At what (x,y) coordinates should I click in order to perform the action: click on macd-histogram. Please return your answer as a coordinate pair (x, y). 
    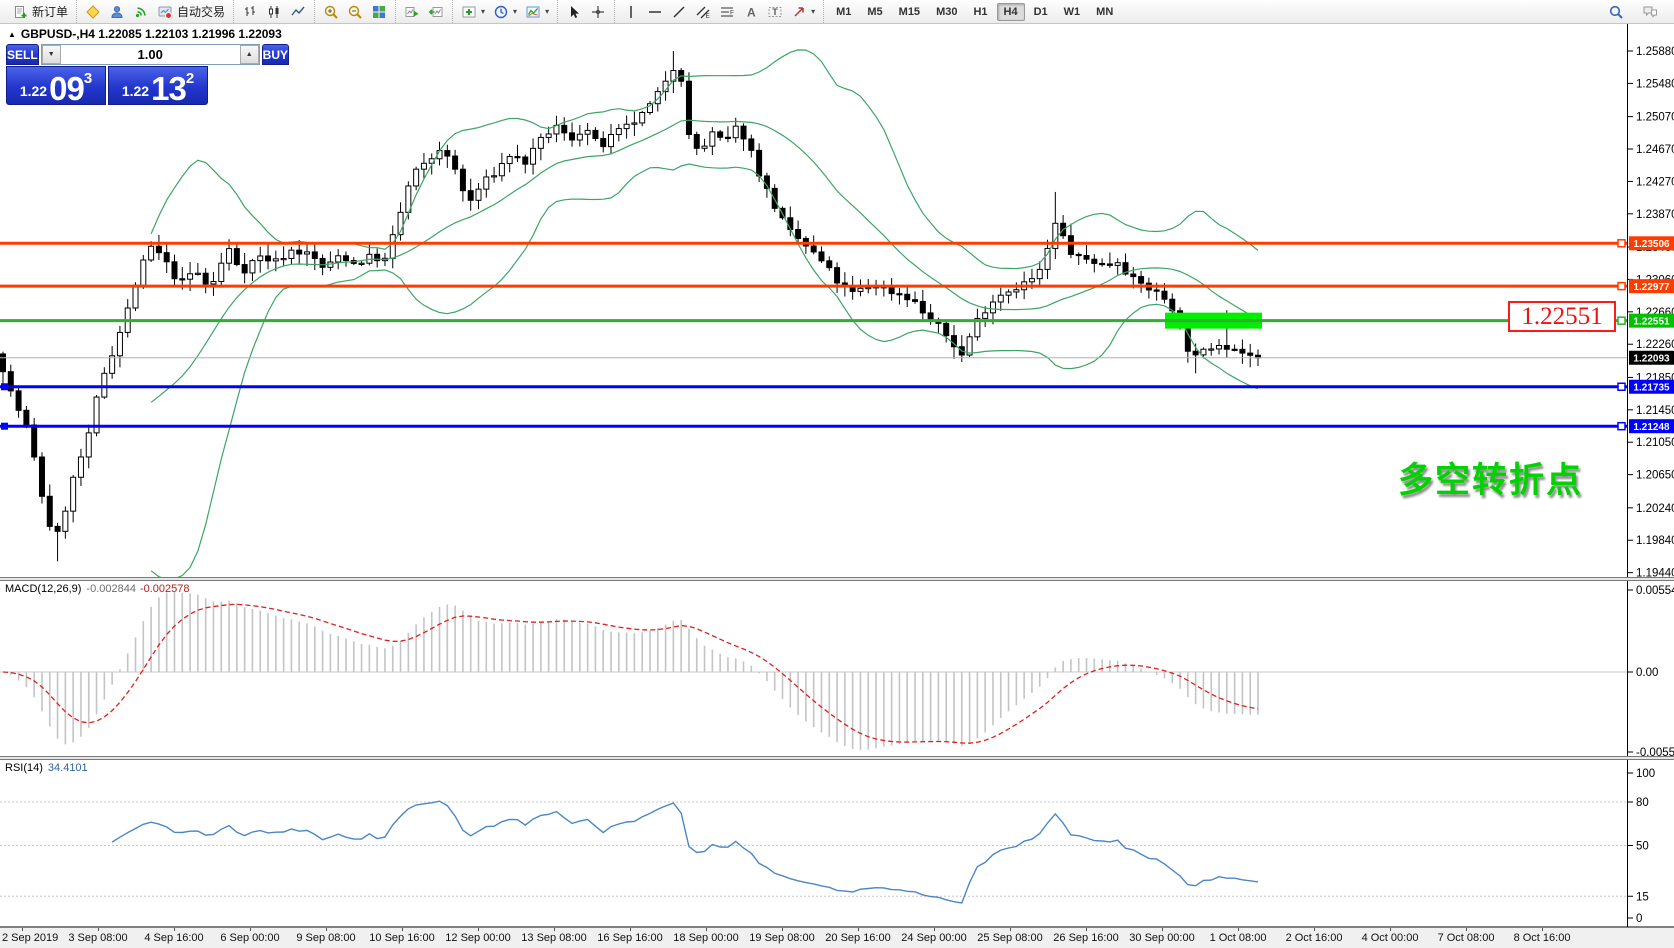
    Looking at the image, I should click on (634, 671).